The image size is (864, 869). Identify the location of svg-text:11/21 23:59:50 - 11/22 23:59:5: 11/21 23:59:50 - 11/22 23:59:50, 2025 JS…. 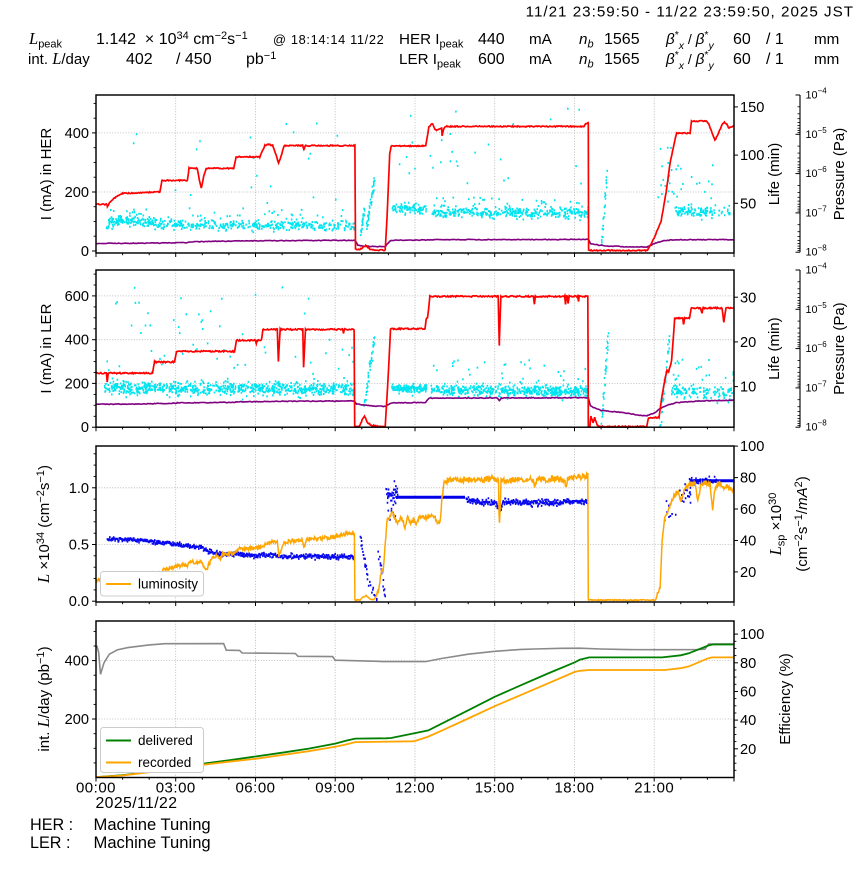
(690, 12).